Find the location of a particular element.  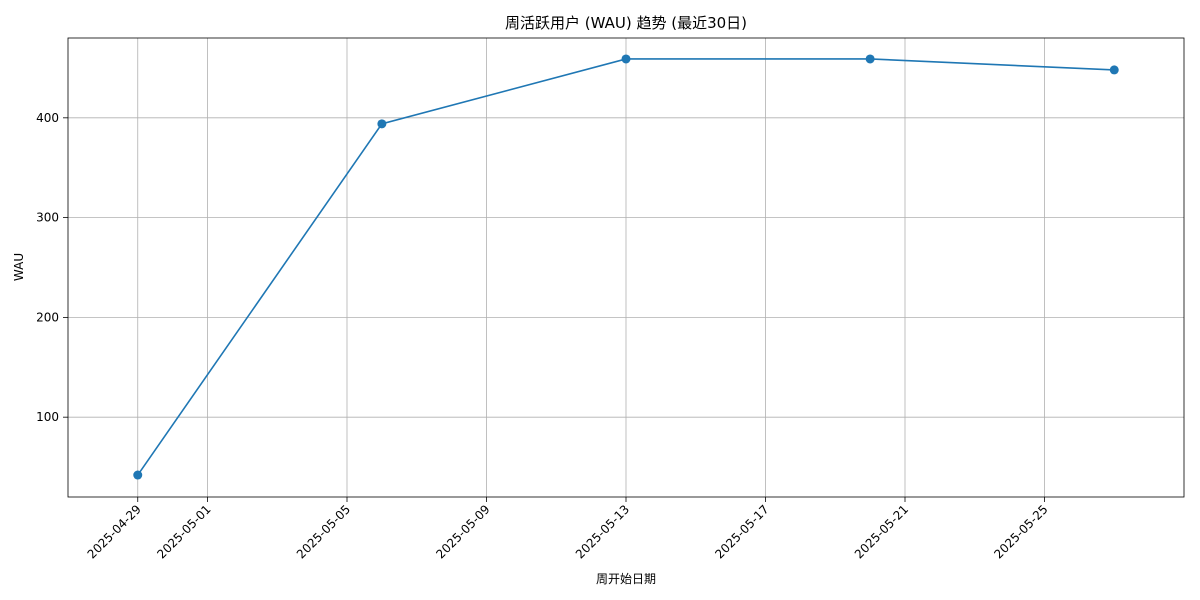

y-tick-label: 100 is located at coordinates (47, 417).